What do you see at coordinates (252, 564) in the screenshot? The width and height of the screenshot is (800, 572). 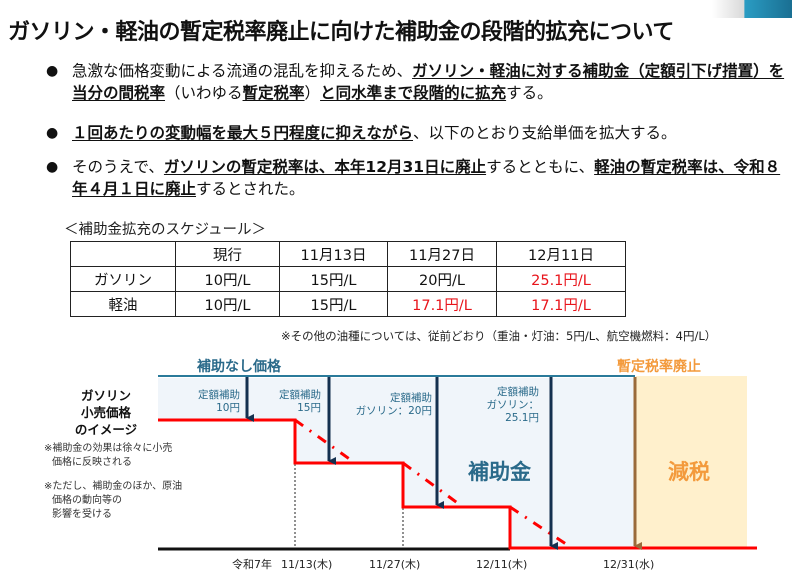 I see `axis-era-label: 令和7年` at bounding box center [252, 564].